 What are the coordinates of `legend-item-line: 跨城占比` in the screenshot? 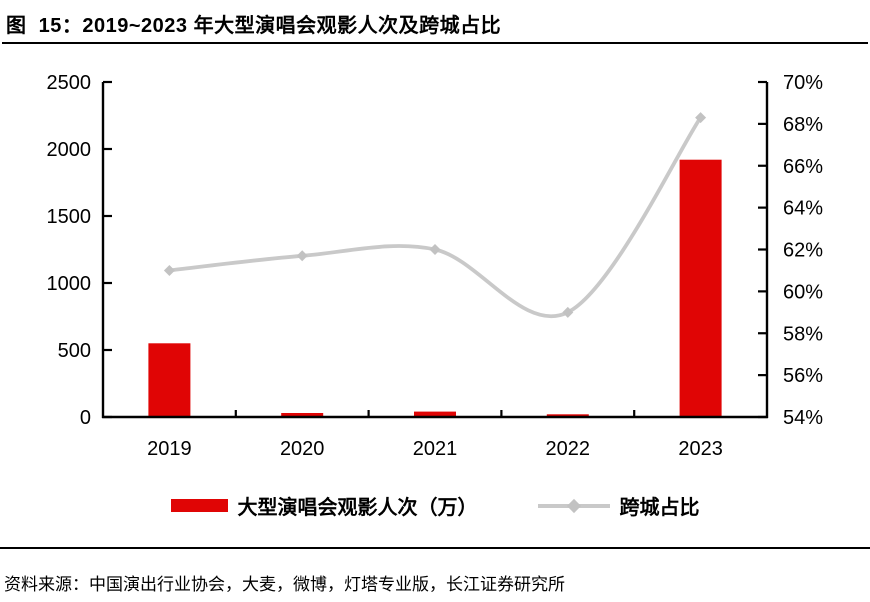 It's located at (618, 505).